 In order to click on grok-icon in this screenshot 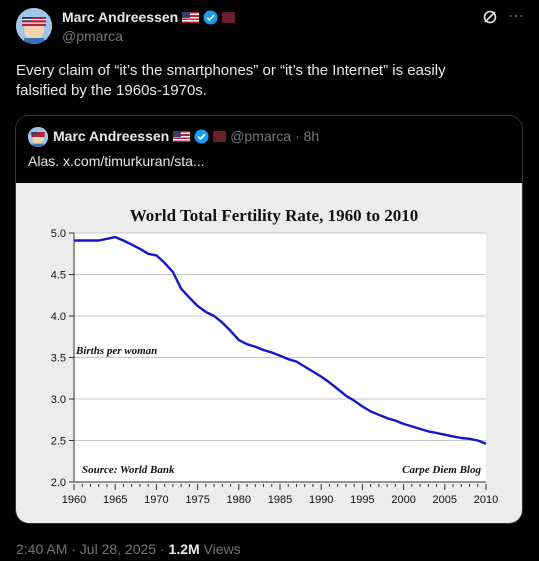, I will do `click(490, 17)`.